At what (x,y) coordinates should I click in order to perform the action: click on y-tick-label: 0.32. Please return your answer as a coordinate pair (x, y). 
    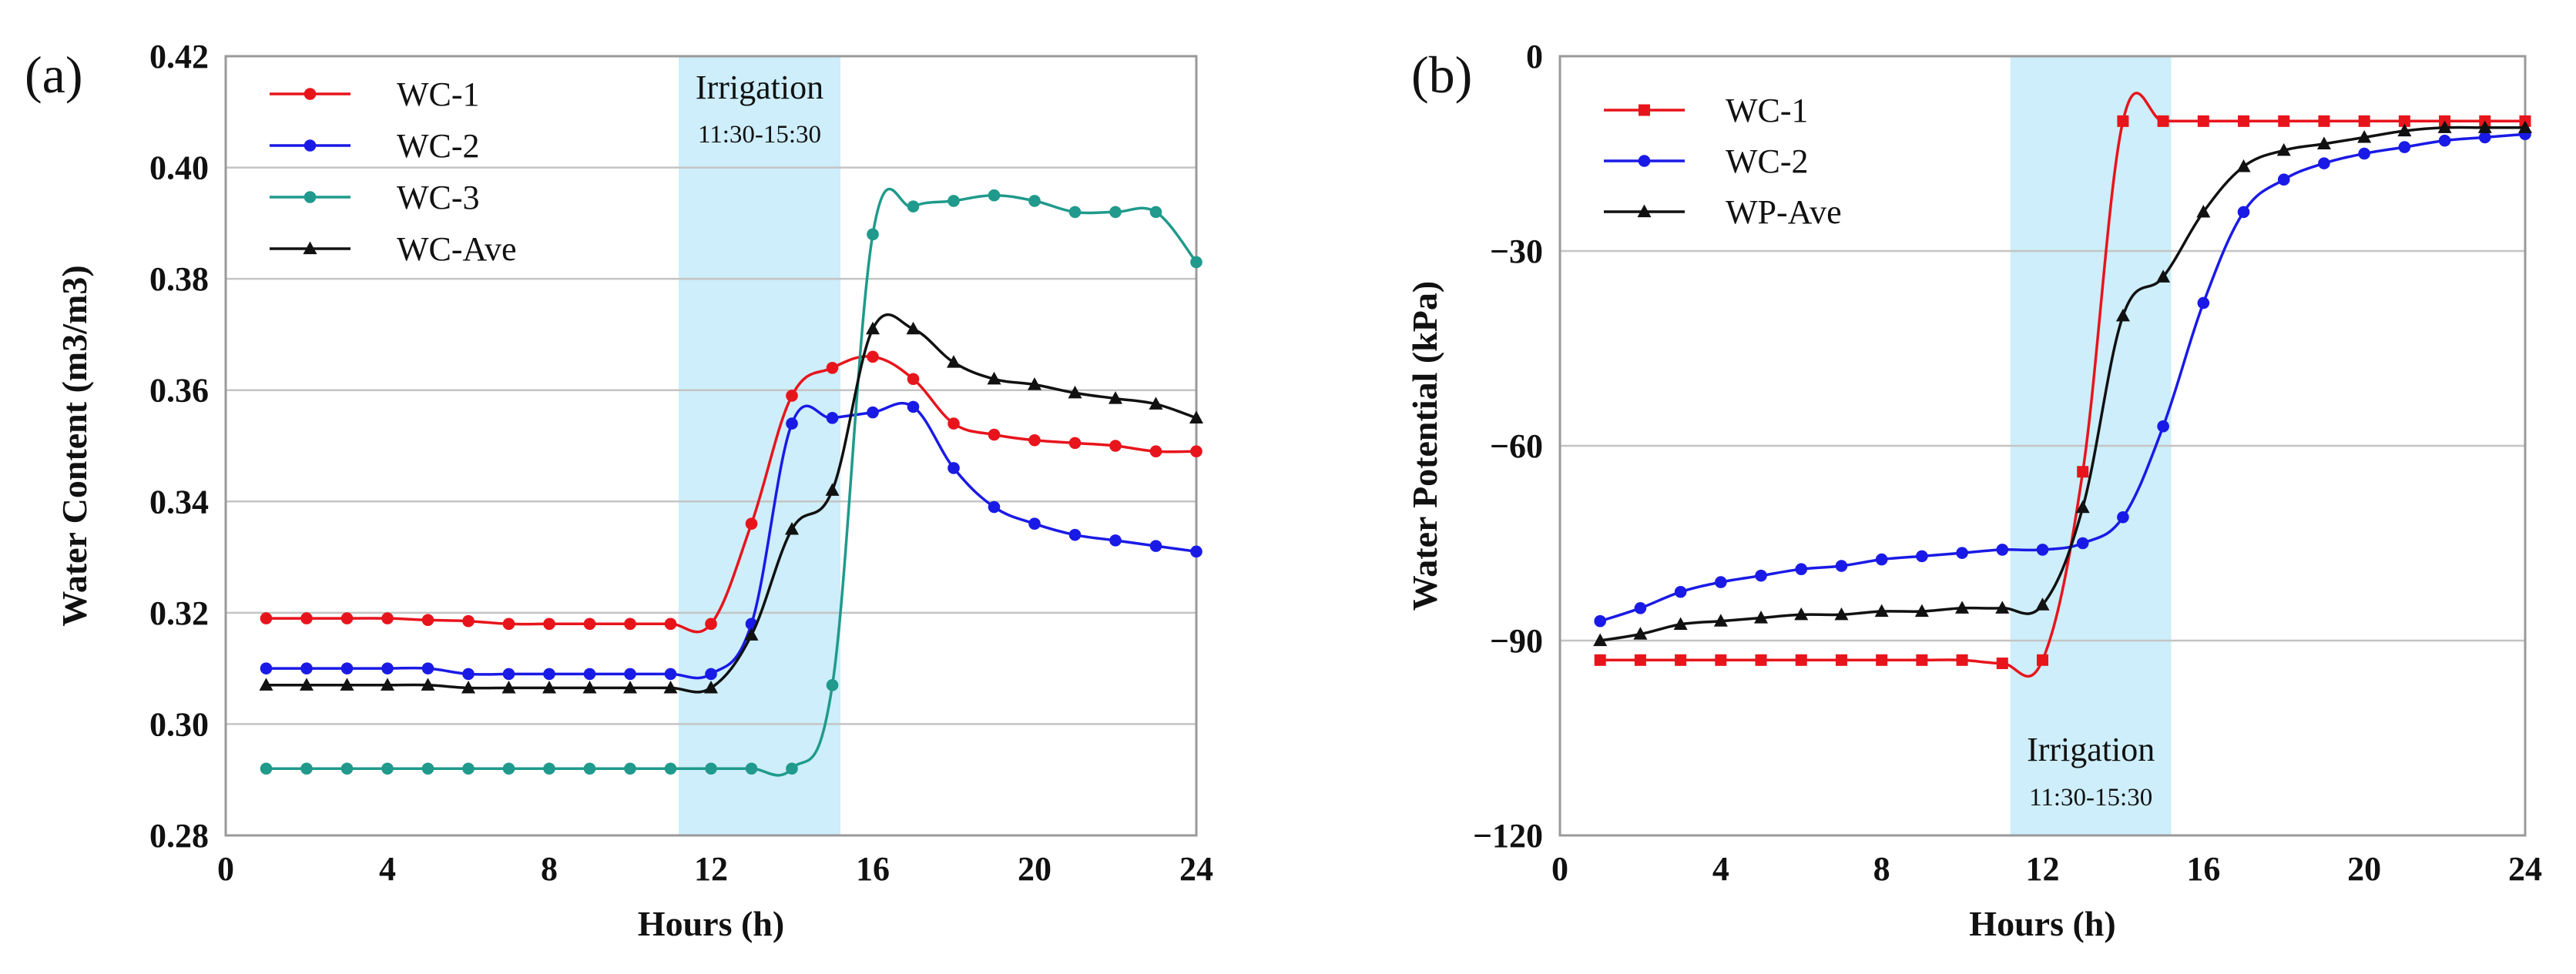
    Looking at the image, I should click on (179, 613).